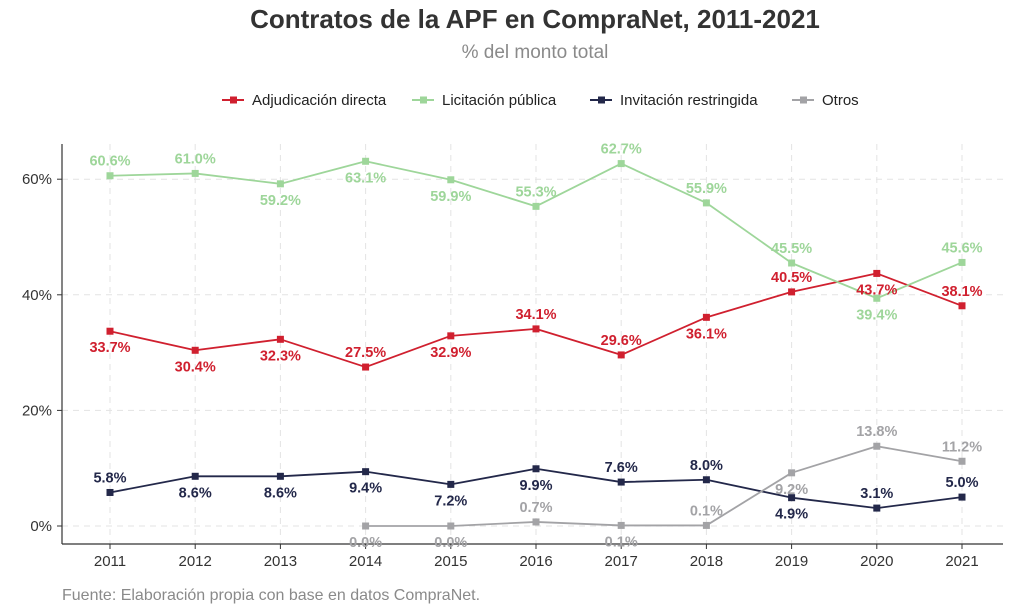 The height and width of the screenshot is (614, 1024). What do you see at coordinates (110, 561) in the screenshot?
I see `xtick-label-0: 2011` at bounding box center [110, 561].